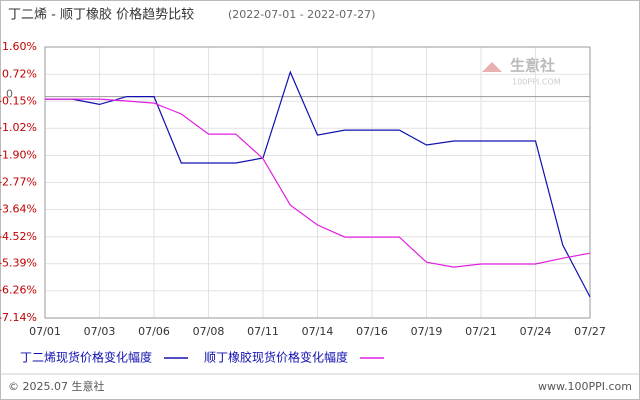 The width and height of the screenshot is (640, 400). I want to click on watermark-url: 100PPI.COM, so click(536, 82).